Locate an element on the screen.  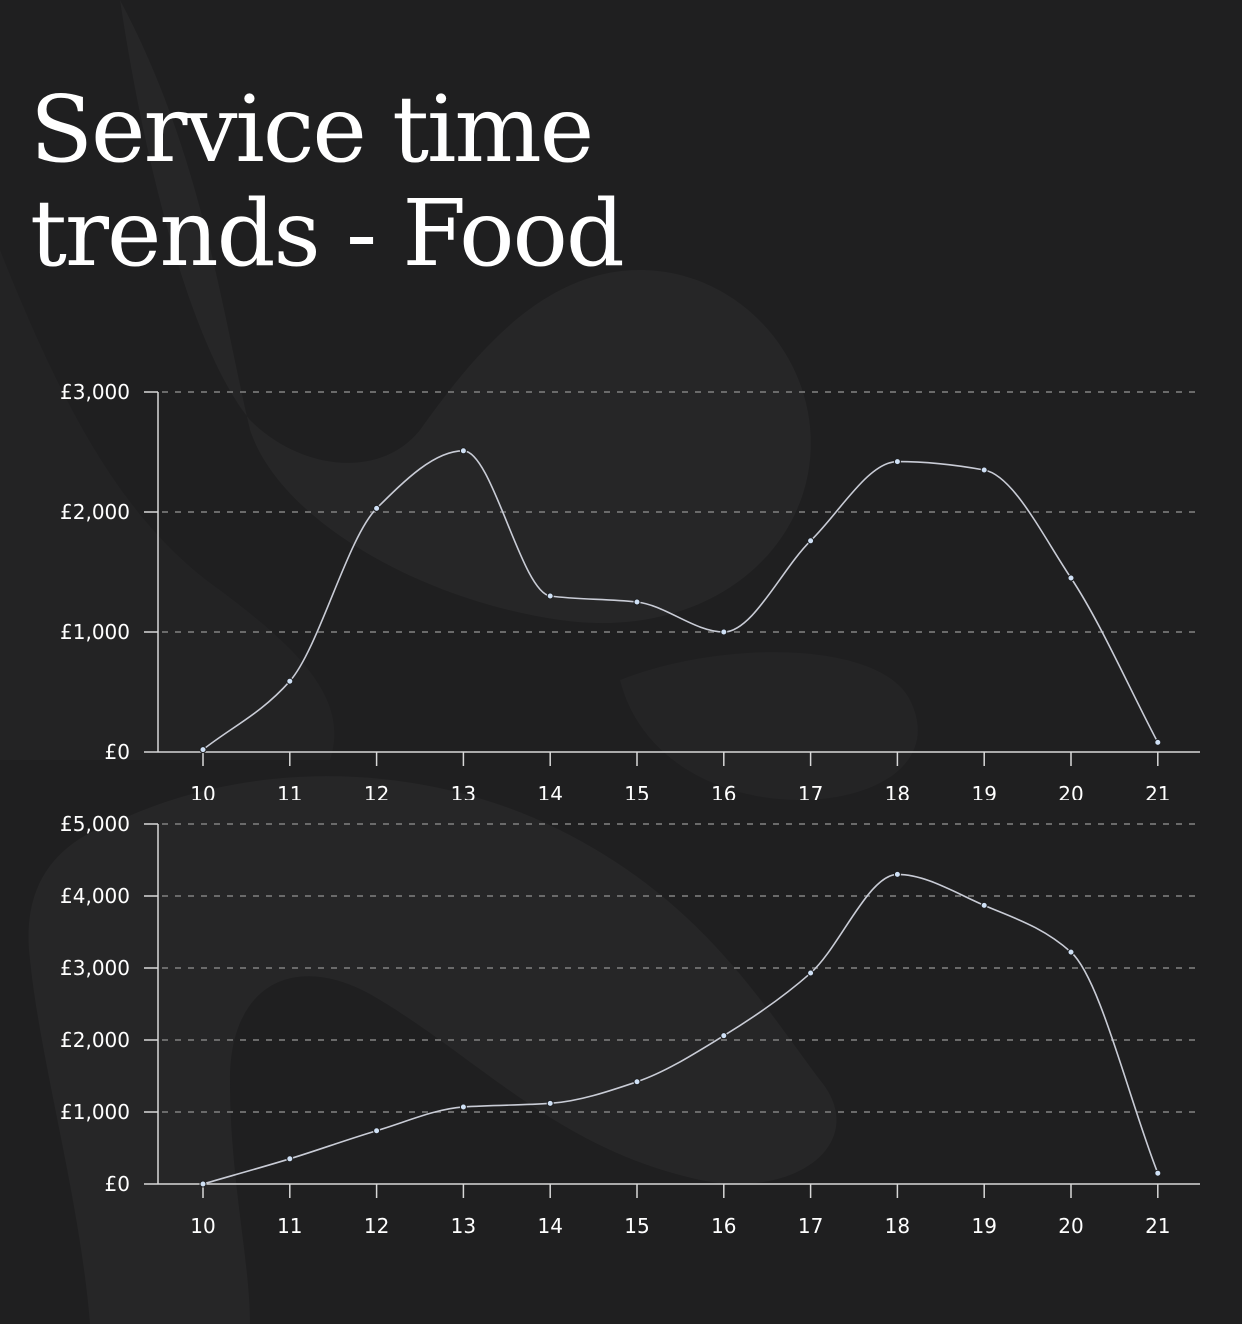
title-line-2: trends - Food is located at coordinates (327, 233).